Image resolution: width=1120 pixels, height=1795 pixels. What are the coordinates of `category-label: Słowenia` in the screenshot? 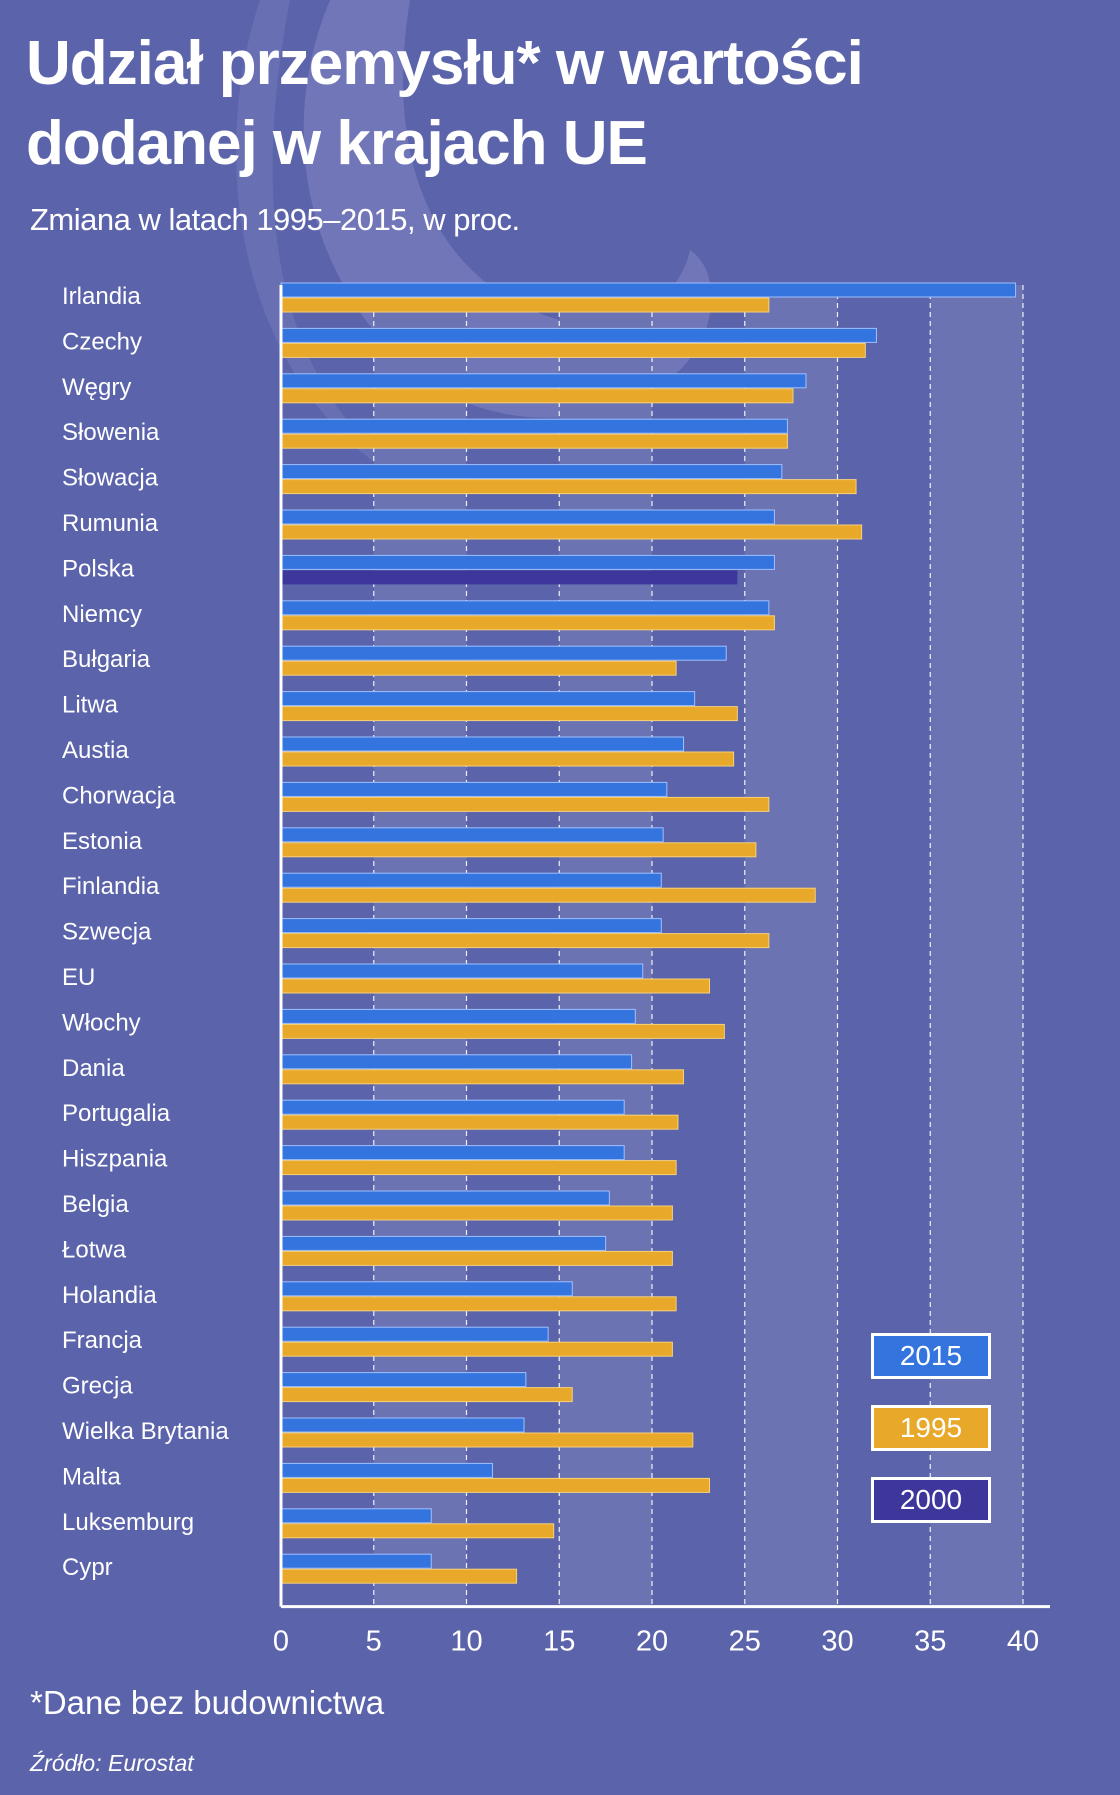 It's located at (111, 432).